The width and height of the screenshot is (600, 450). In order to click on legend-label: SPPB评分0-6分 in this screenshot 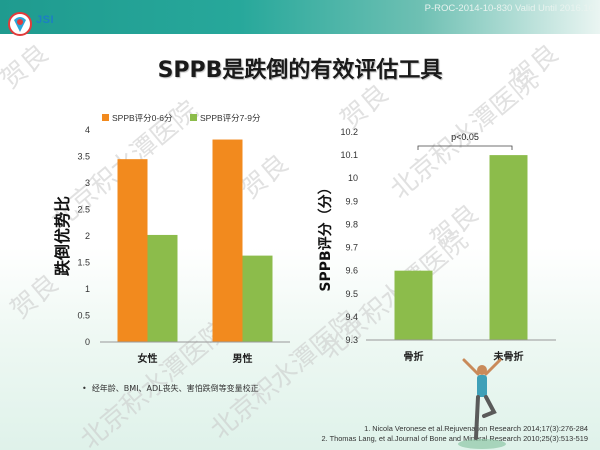, I will do `click(142, 118)`.